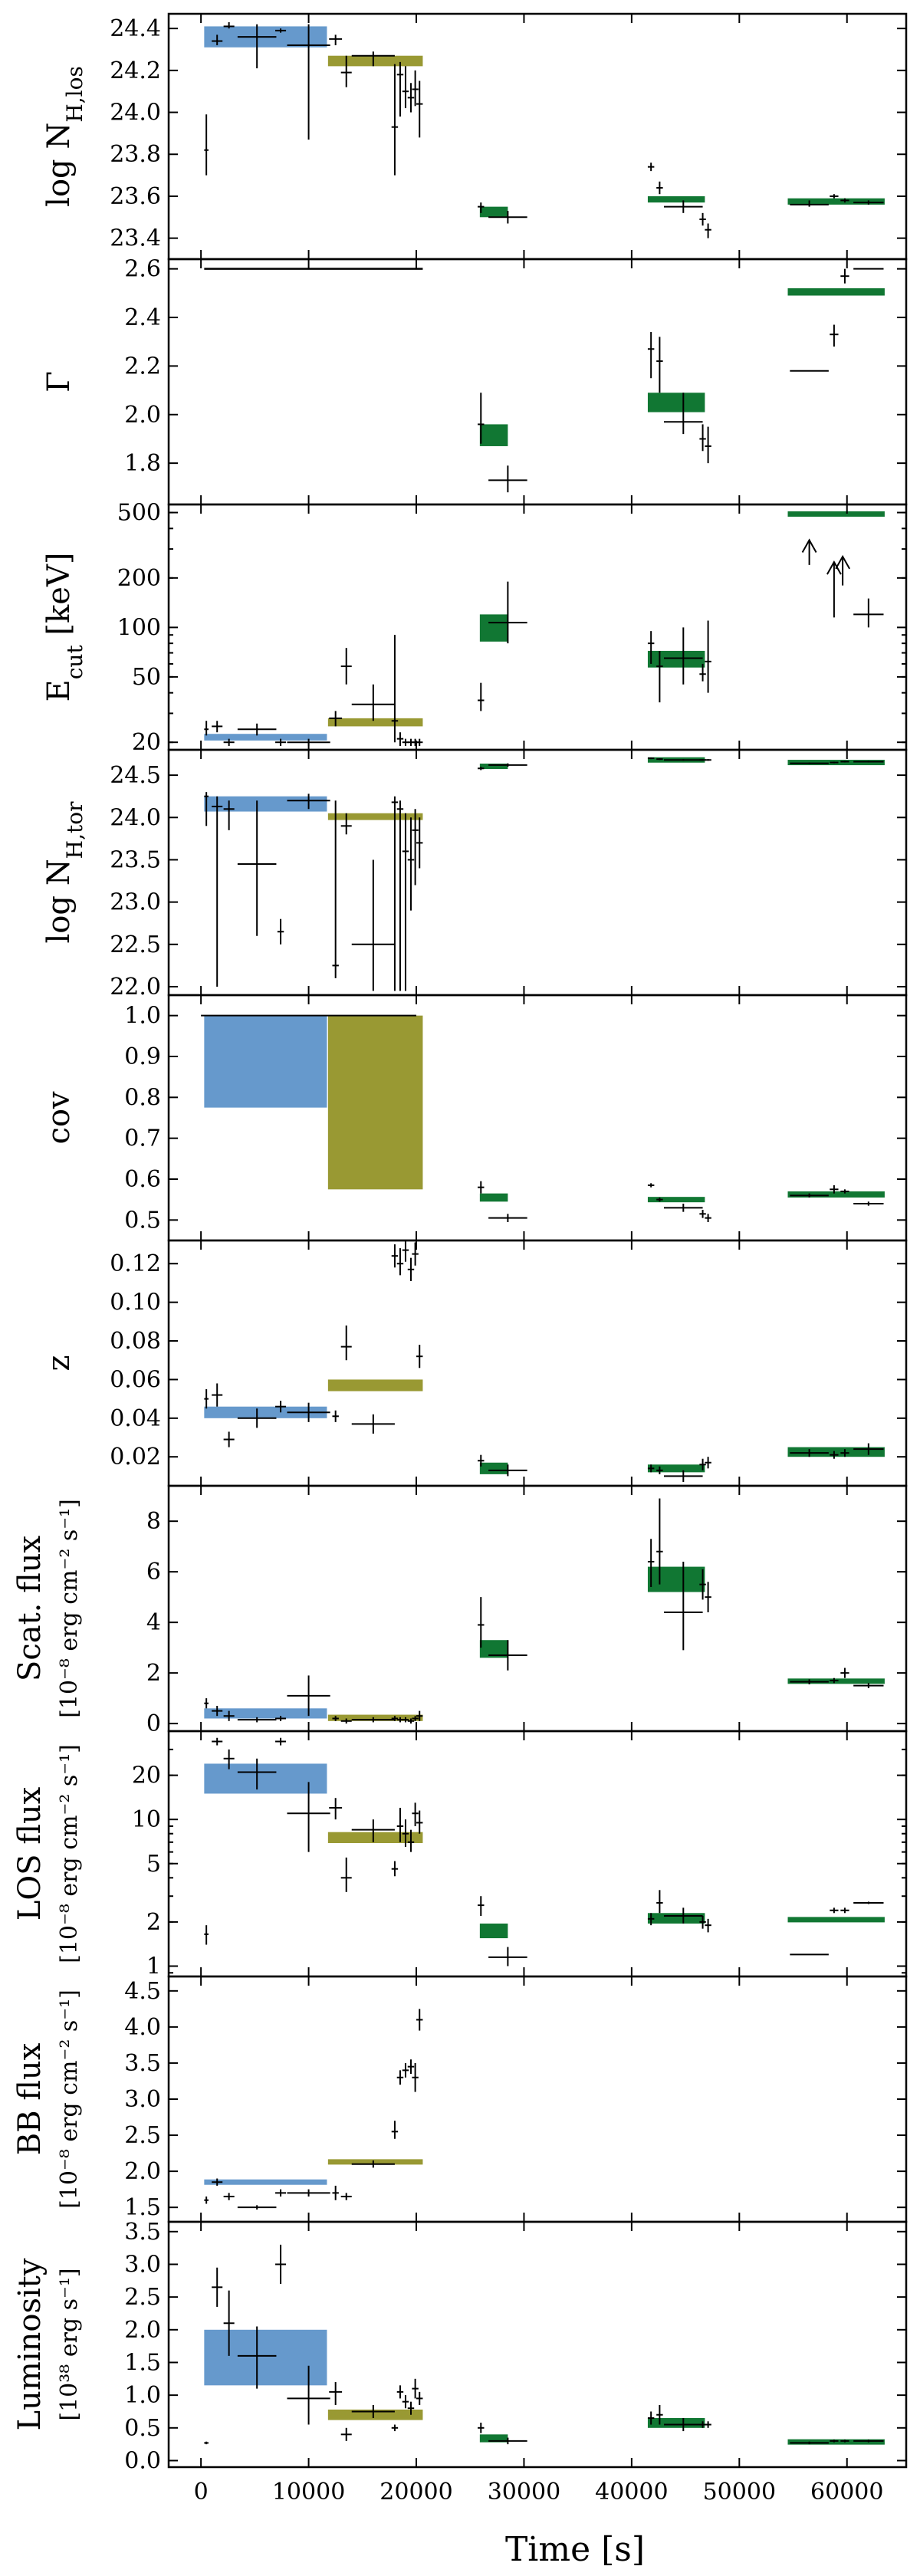  What do you see at coordinates (136, 196) in the screenshot?
I see `y-tick-label: 23.6` at bounding box center [136, 196].